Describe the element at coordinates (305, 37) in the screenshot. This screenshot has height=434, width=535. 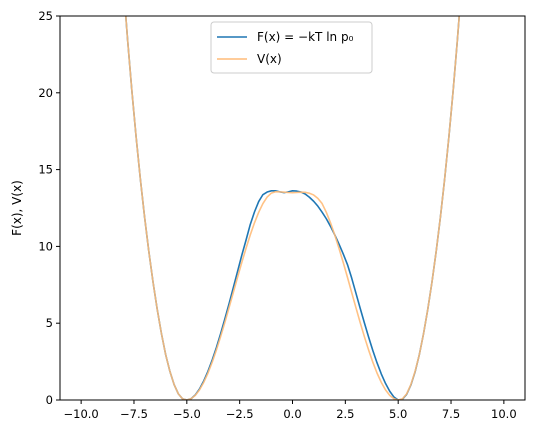
I see `legend-label-f: F(x) = −kT ln p₀` at that location.